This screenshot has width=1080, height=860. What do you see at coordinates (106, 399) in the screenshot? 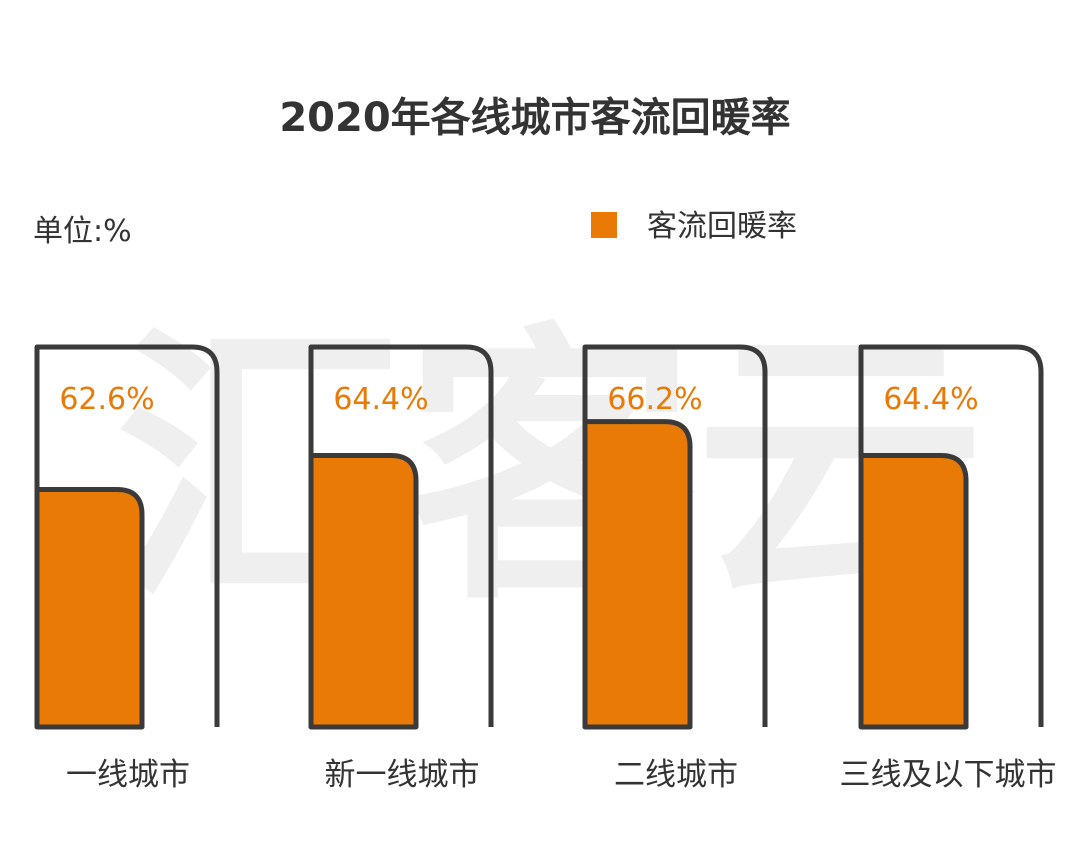
I see `value-label: 62.6%` at bounding box center [106, 399].